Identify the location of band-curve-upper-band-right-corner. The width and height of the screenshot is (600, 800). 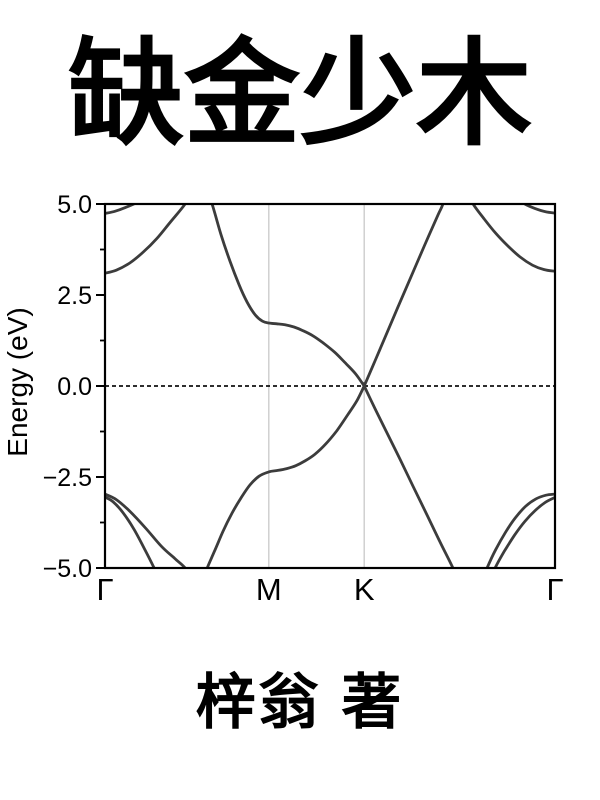
(538, 209).